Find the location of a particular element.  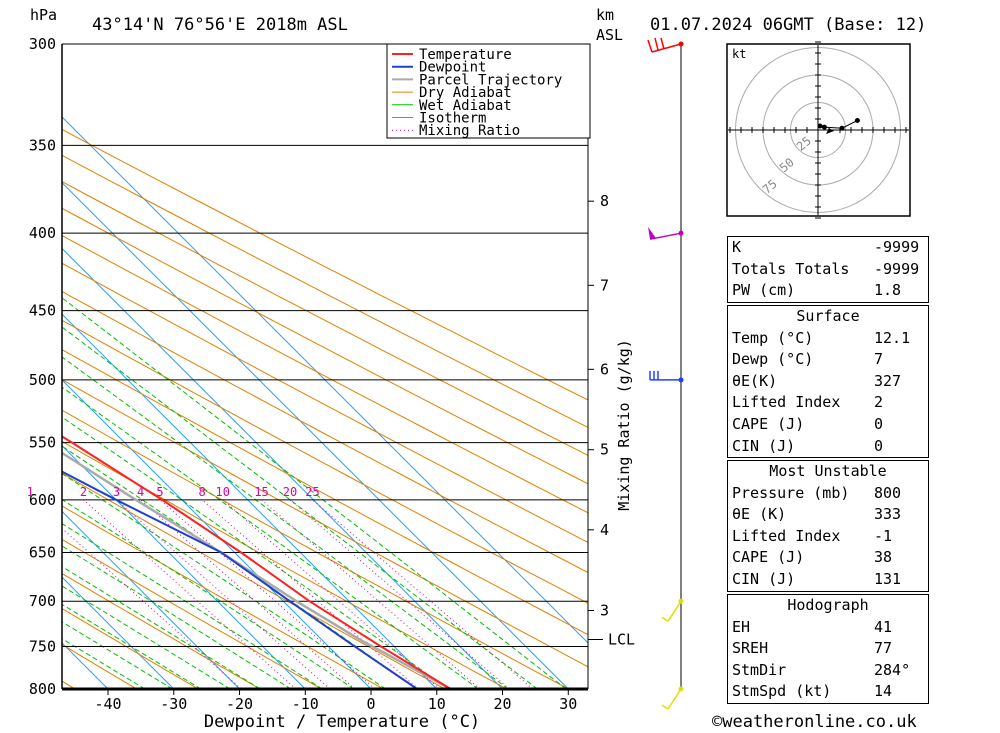

index-label: Lifted Index is located at coordinates (786, 535).